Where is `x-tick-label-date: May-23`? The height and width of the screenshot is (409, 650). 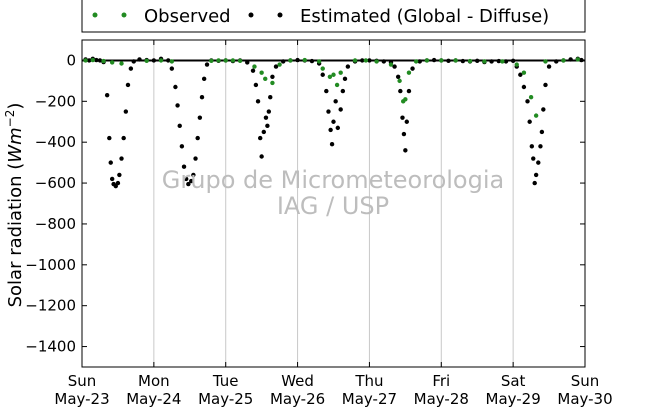 x-tick-label-date: May-23 is located at coordinates (81, 399).